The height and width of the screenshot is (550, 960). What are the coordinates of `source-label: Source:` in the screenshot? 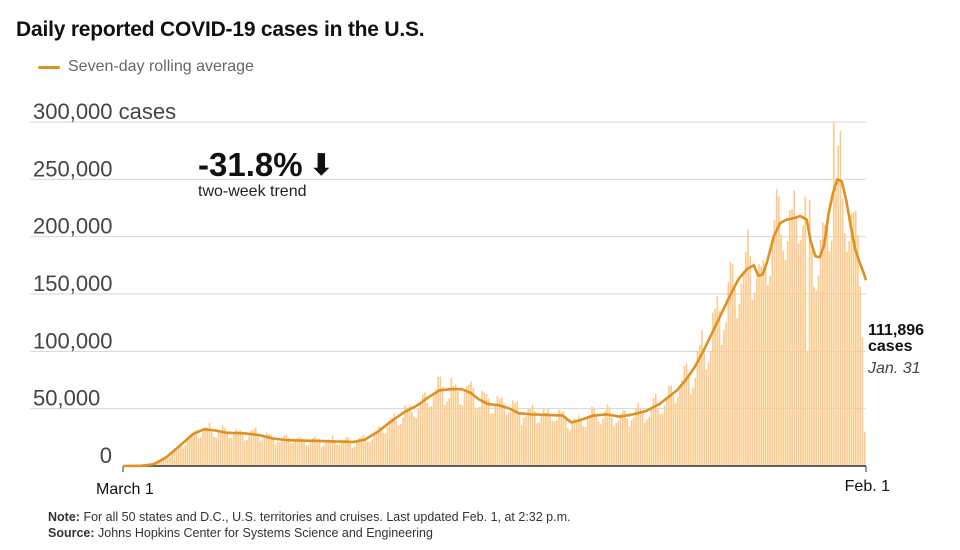 It's located at (71, 533).